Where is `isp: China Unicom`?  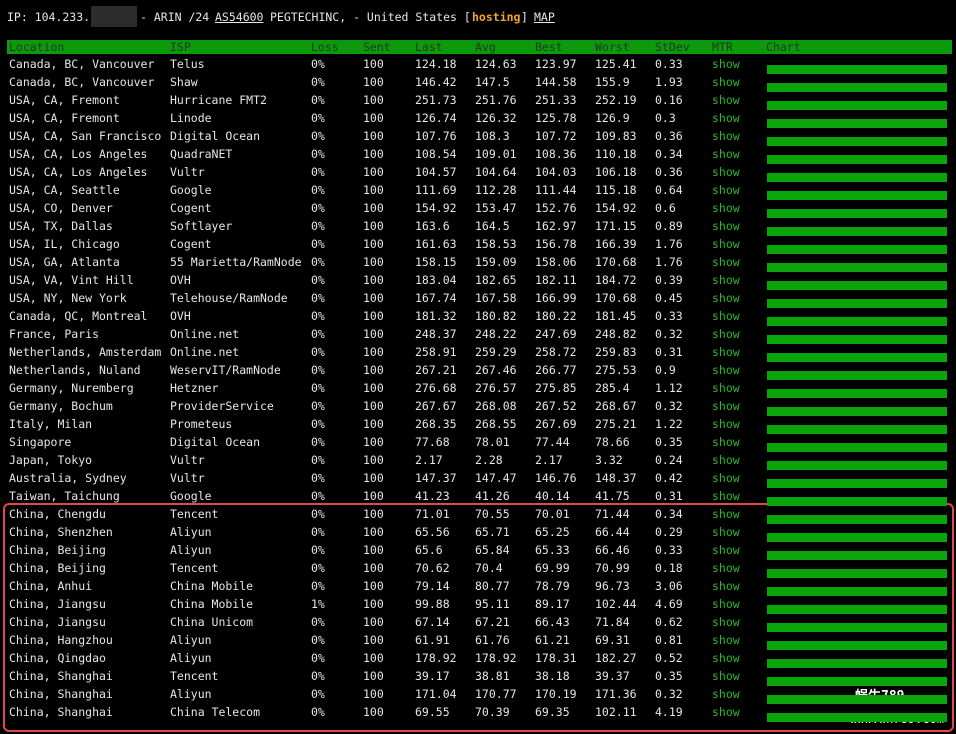
isp: China Unicom is located at coordinates (212, 622).